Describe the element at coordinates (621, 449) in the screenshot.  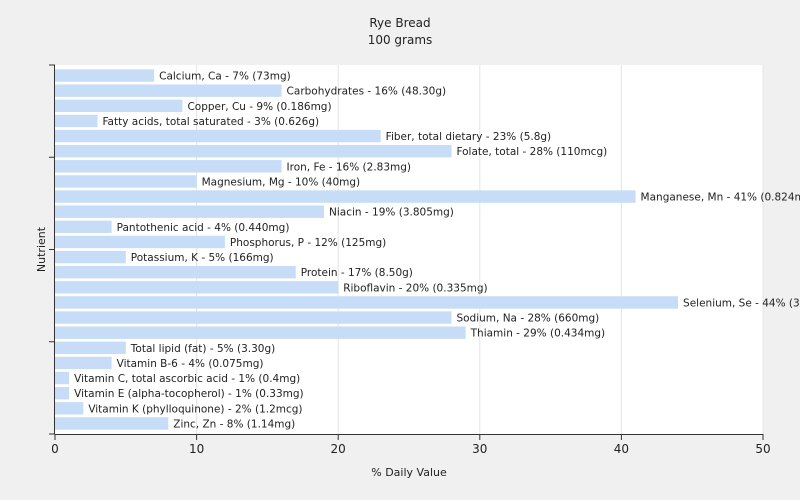
I see `x-tick-label: 40` at that location.